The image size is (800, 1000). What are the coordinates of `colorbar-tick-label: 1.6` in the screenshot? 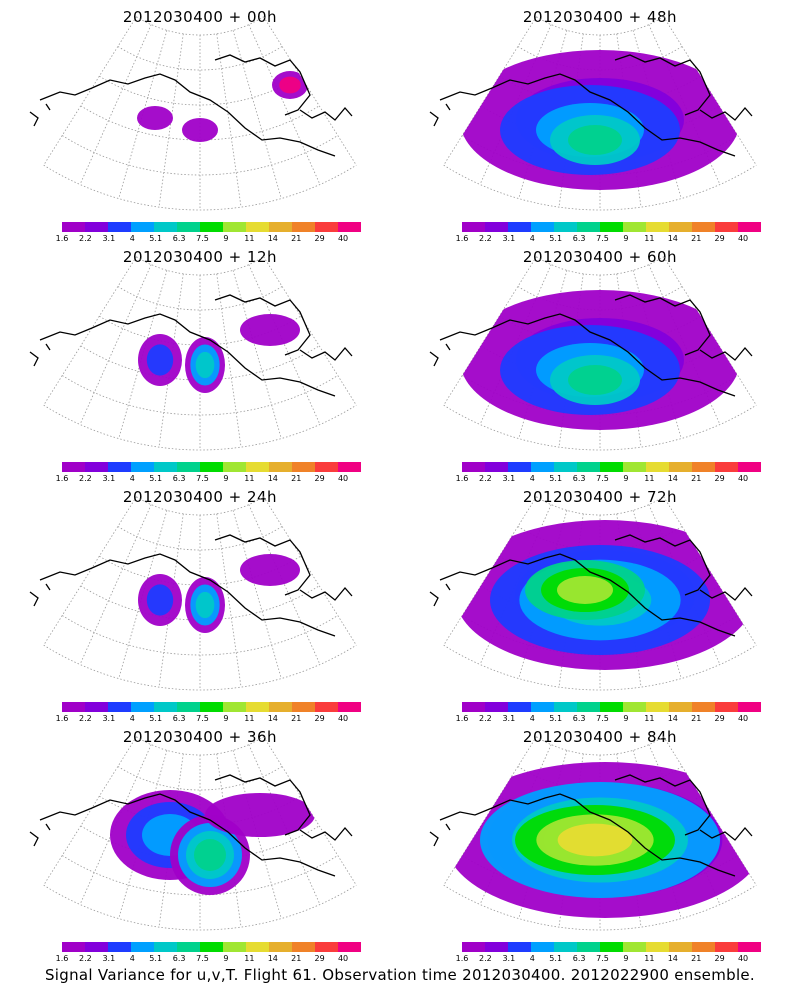 It's located at (462, 718).